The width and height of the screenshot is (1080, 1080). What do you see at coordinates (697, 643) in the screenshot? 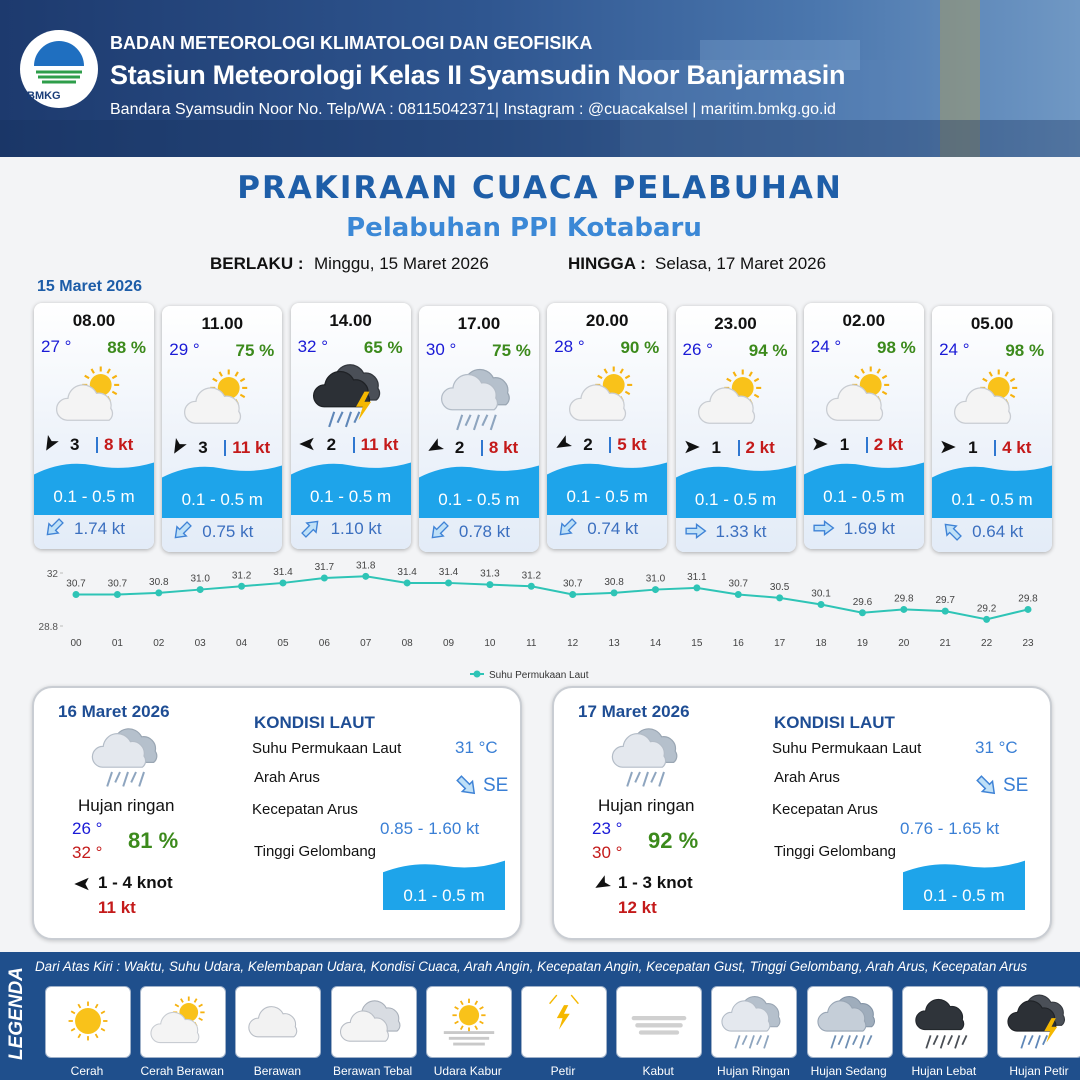
I see `x-tick-label: 15` at bounding box center [697, 643].